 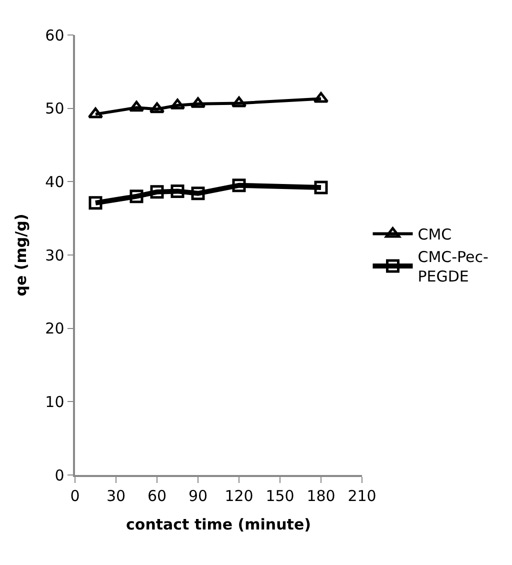 I want to click on x-tick-label: 150, so click(x=280, y=495).